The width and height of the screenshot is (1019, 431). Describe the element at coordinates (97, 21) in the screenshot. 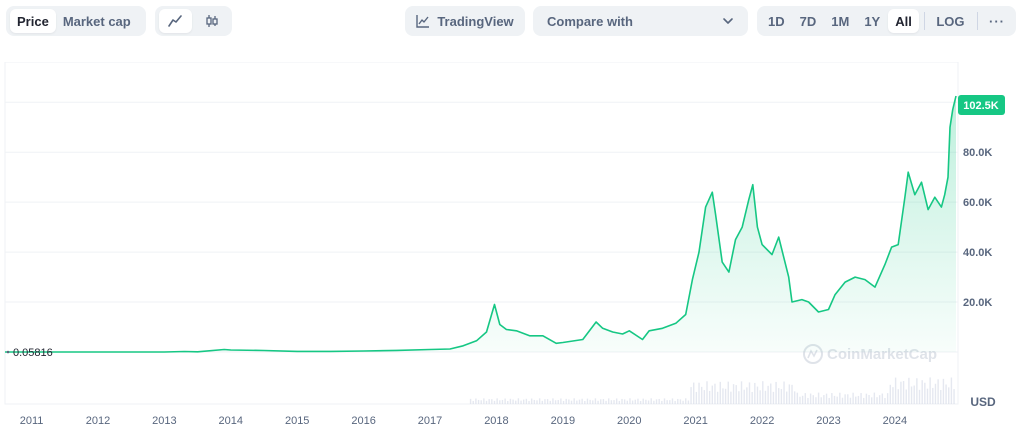

I see `tab-market-cap: Market cap` at that location.